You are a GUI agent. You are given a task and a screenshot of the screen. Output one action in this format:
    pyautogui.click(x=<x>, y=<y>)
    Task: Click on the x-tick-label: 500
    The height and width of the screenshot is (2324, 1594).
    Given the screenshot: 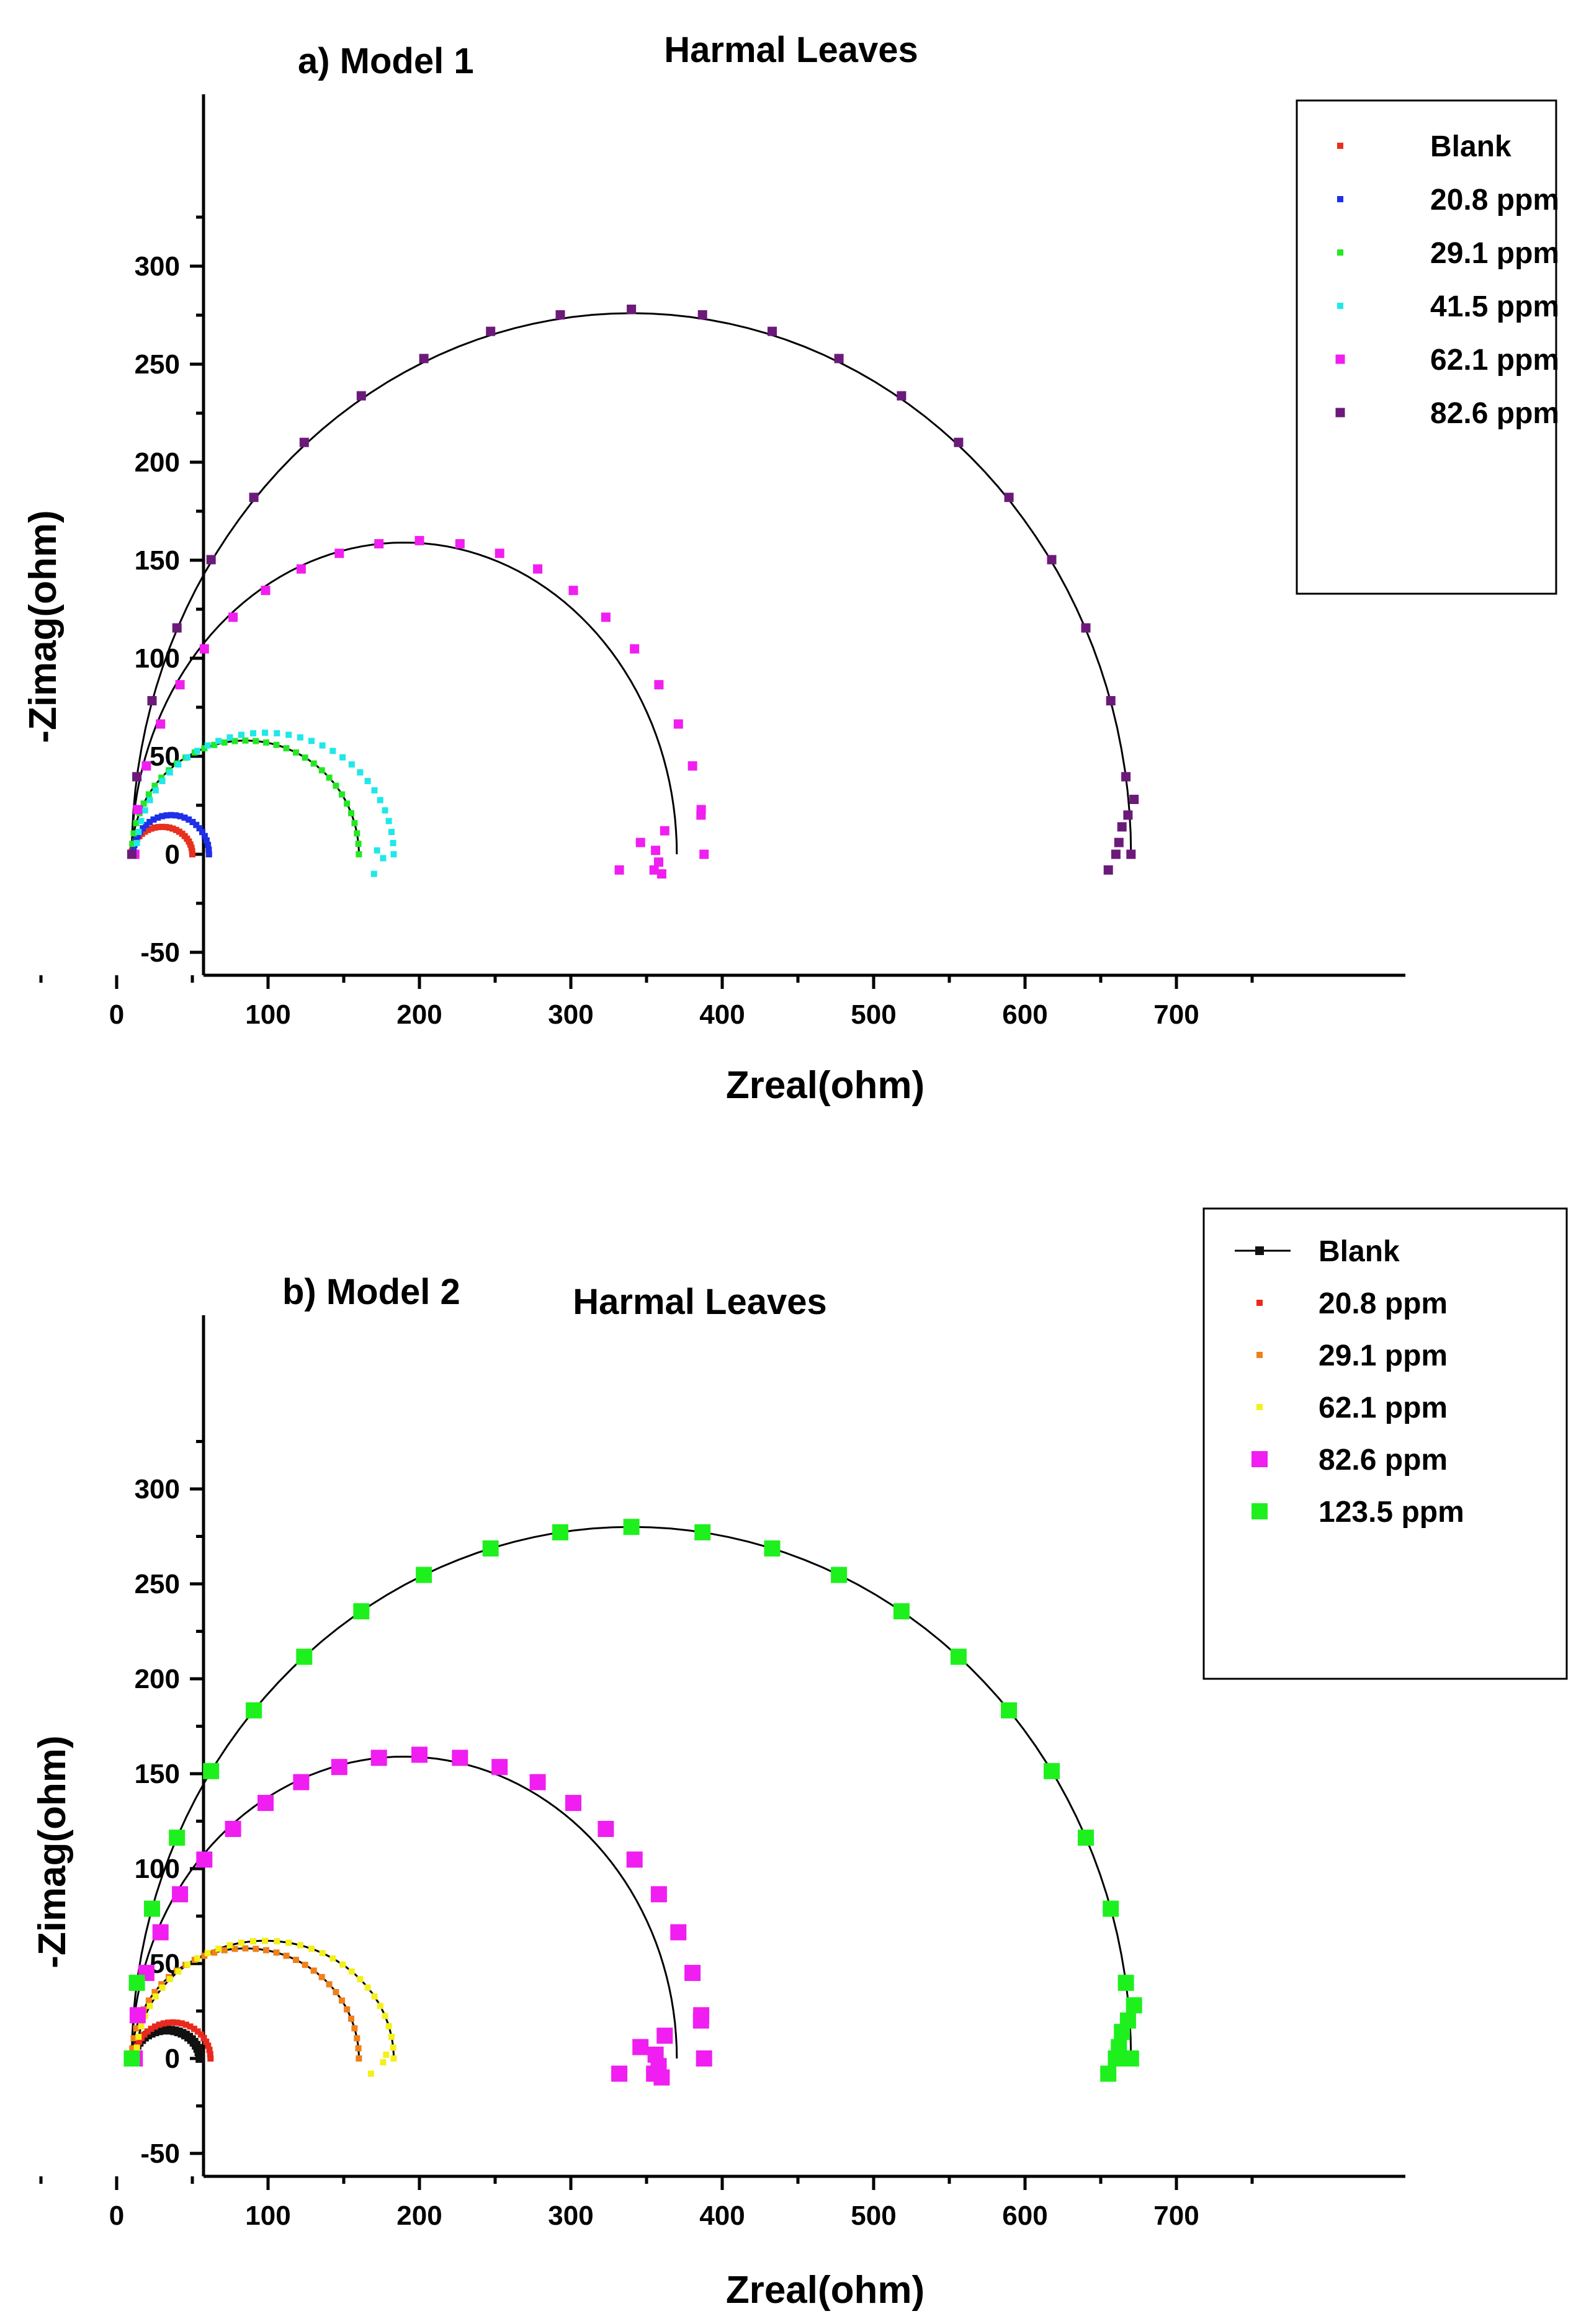 What is the action you would take?
    pyautogui.click(x=873, y=1014)
    